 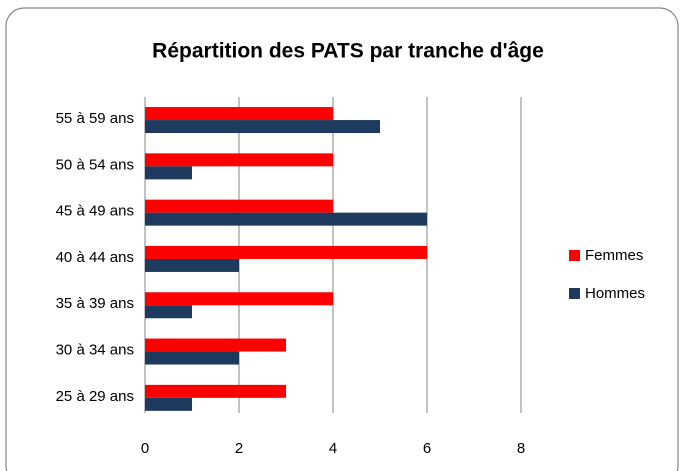 I want to click on legend-label: Femmes, so click(x=614, y=255).